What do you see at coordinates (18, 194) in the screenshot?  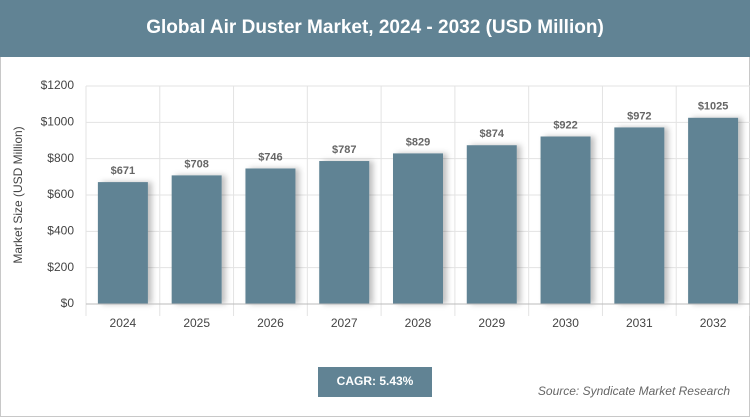 I see `y-axis-label: Market Size (USD Million)` at bounding box center [18, 194].